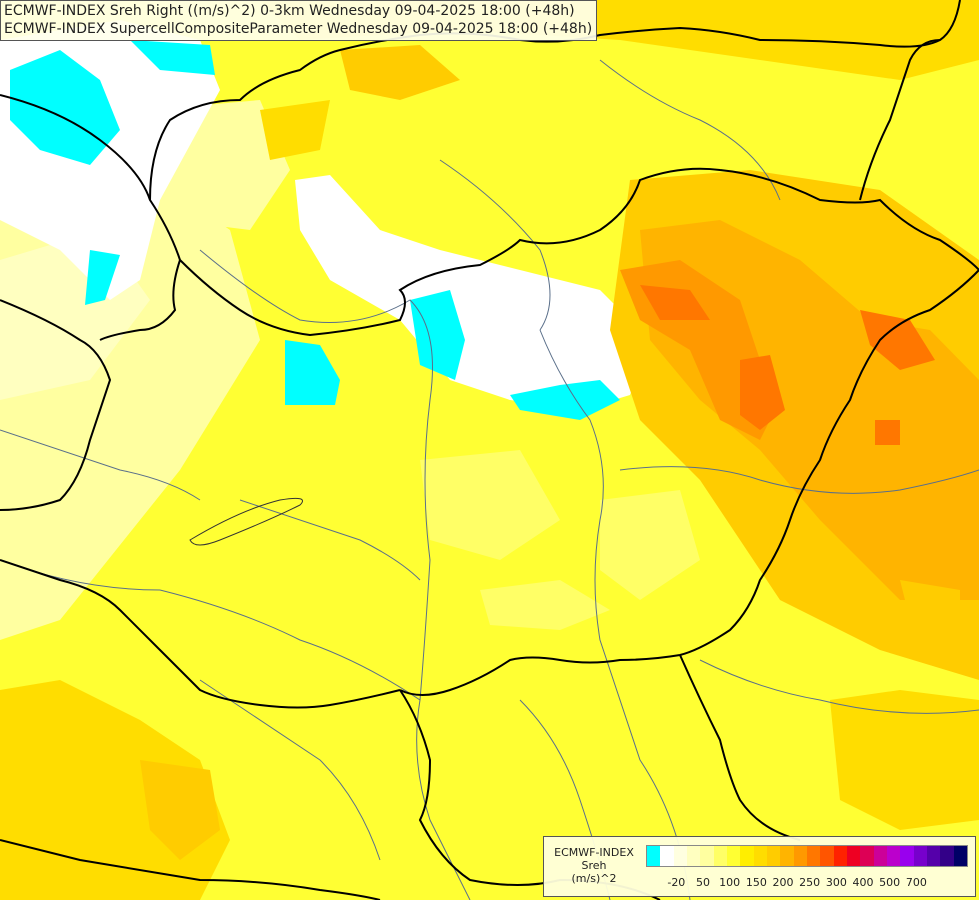  Describe the element at coordinates (836, 882) in the screenshot. I see `legend-tick-label: 300` at that location.